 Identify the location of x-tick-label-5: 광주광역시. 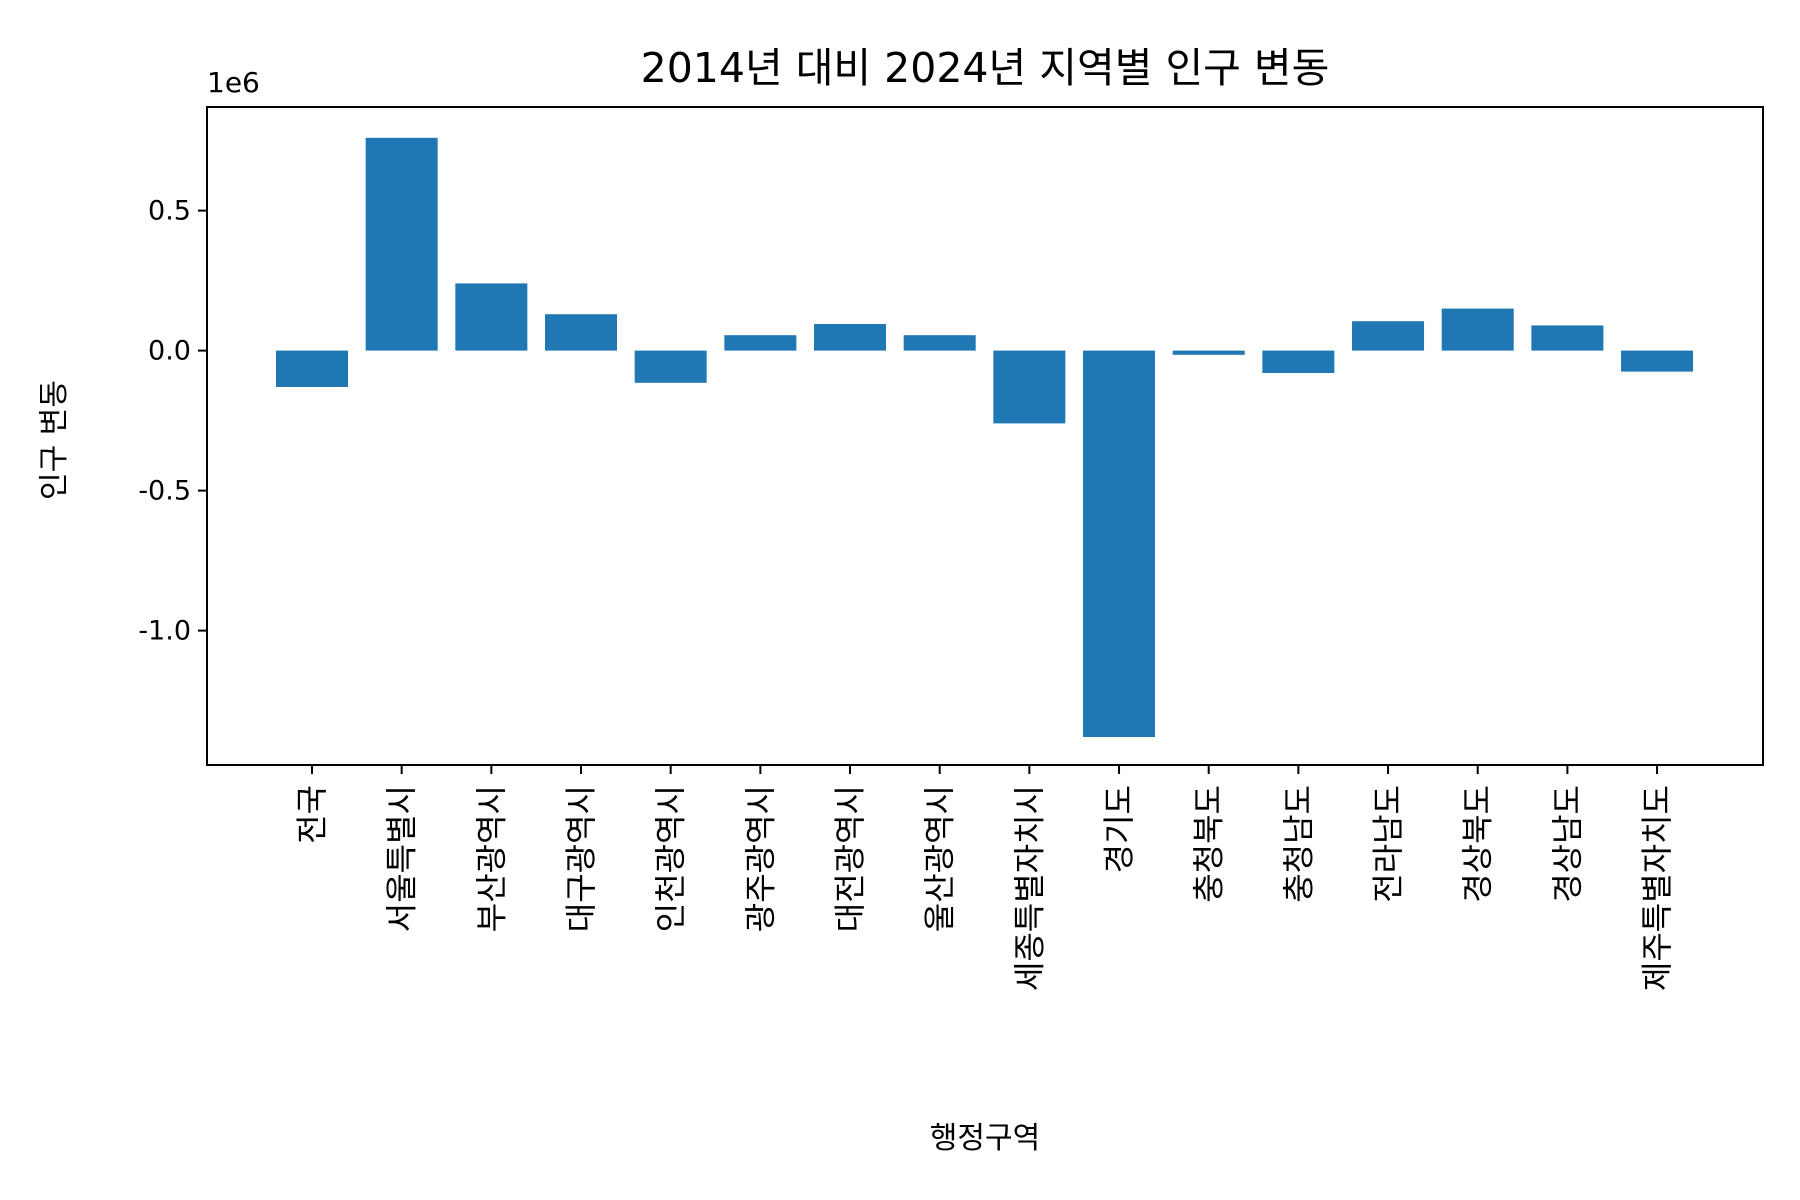
(760, 858).